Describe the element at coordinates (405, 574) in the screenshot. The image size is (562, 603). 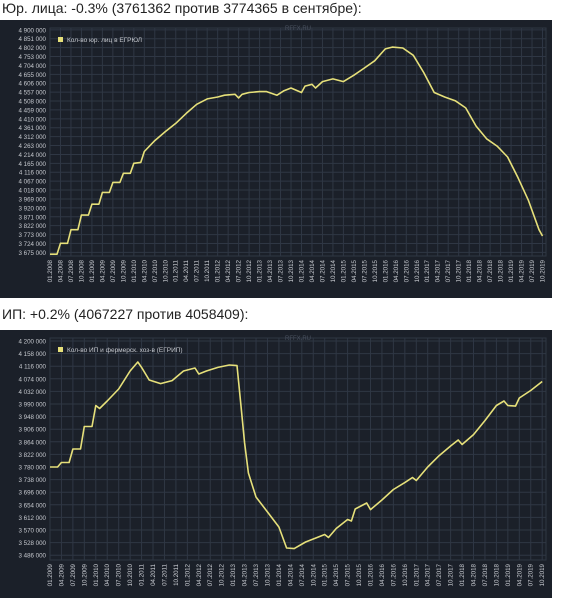
I see `x-tick-label: 10.2016` at that location.